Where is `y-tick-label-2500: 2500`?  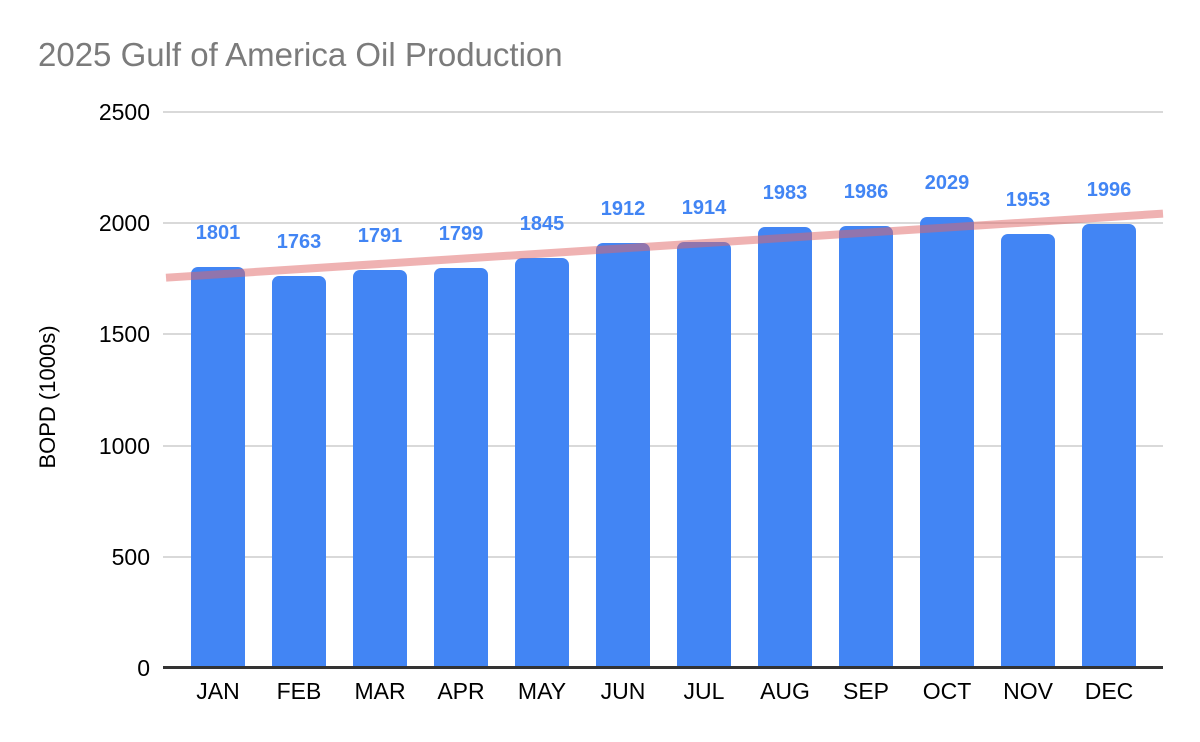
y-tick-label-2500: 2500 is located at coordinates (124, 112).